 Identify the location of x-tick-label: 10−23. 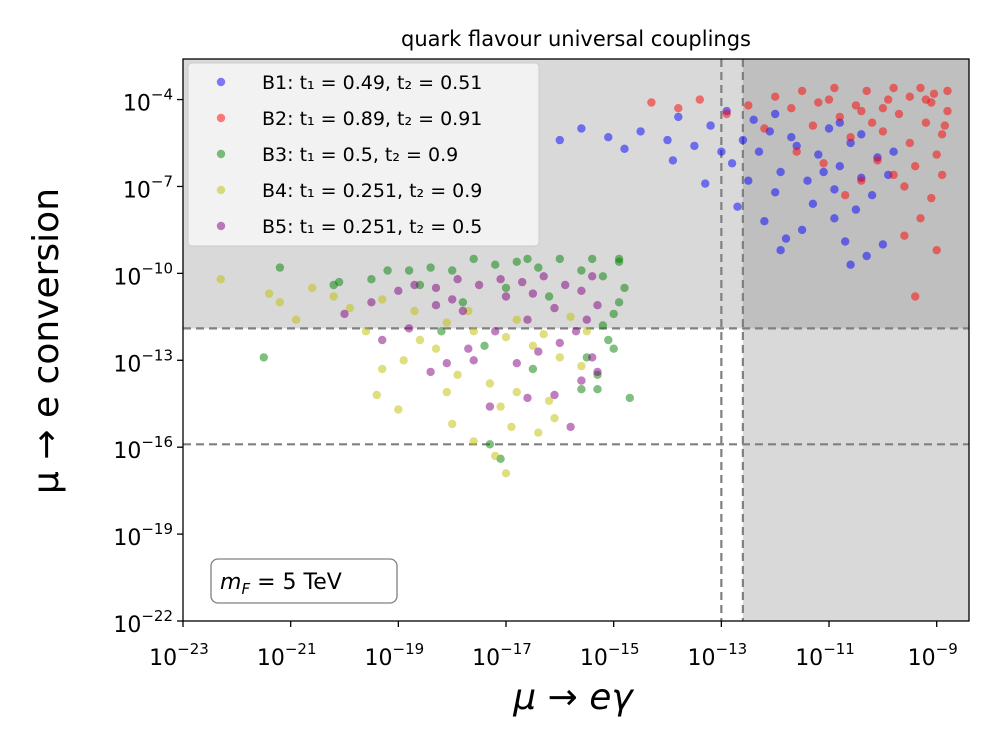
(179, 655).